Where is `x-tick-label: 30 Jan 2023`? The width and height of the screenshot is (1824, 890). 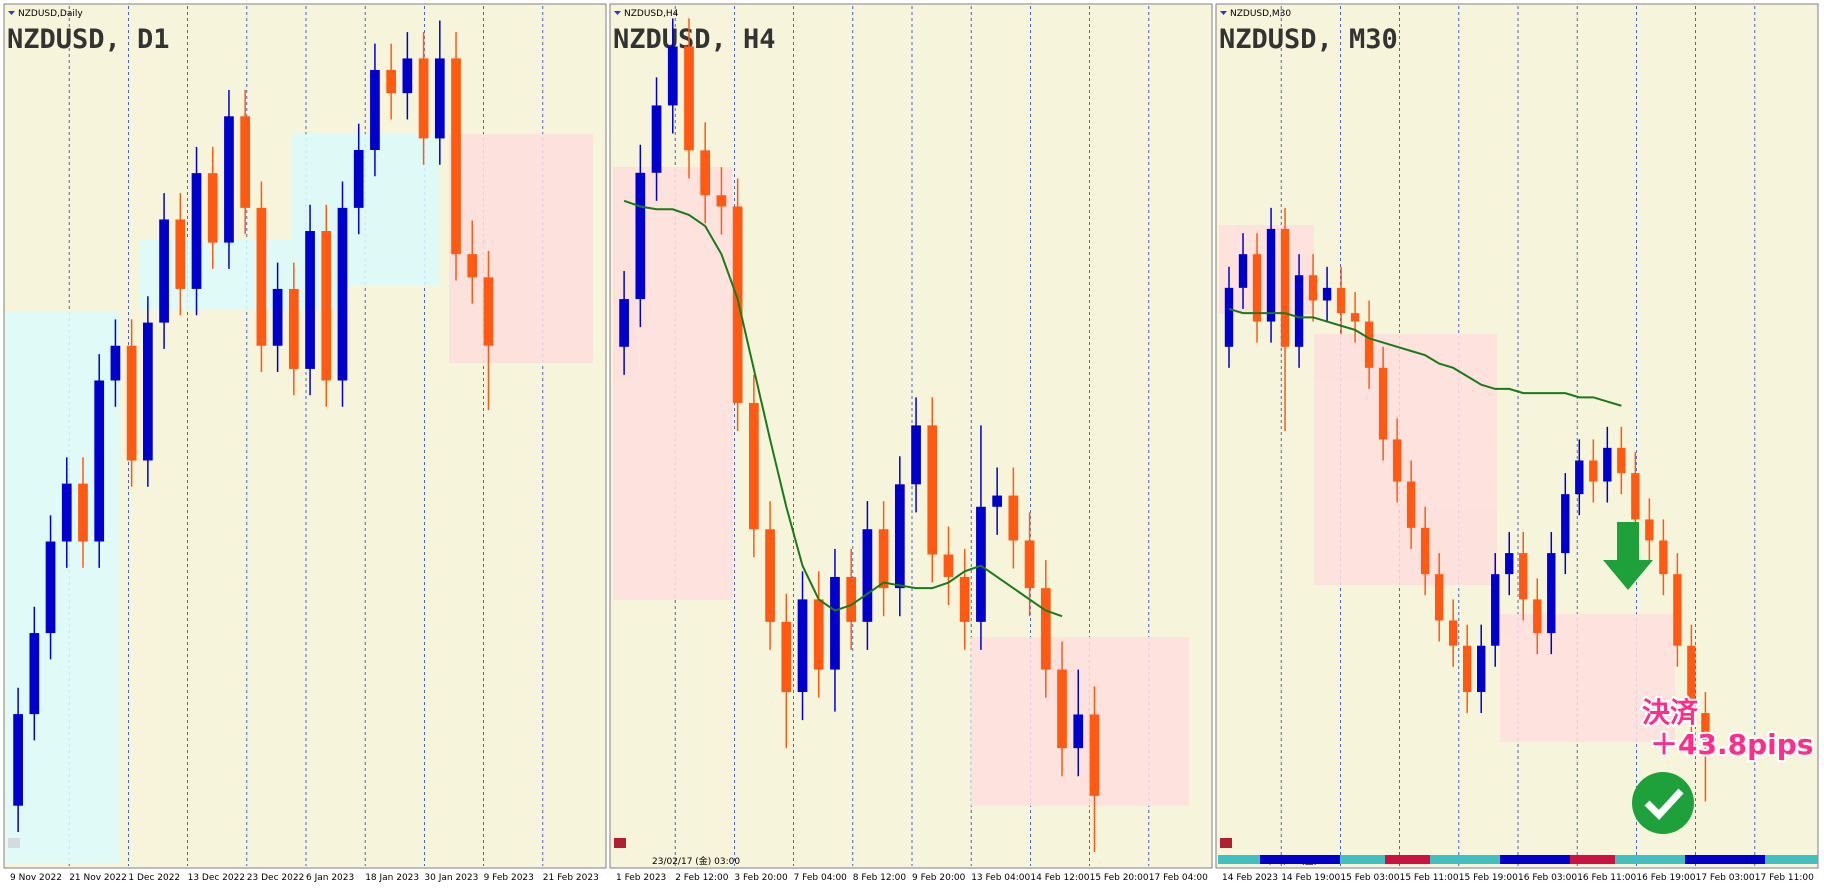 x-tick-label: 30 Jan 2023 is located at coordinates (451, 878).